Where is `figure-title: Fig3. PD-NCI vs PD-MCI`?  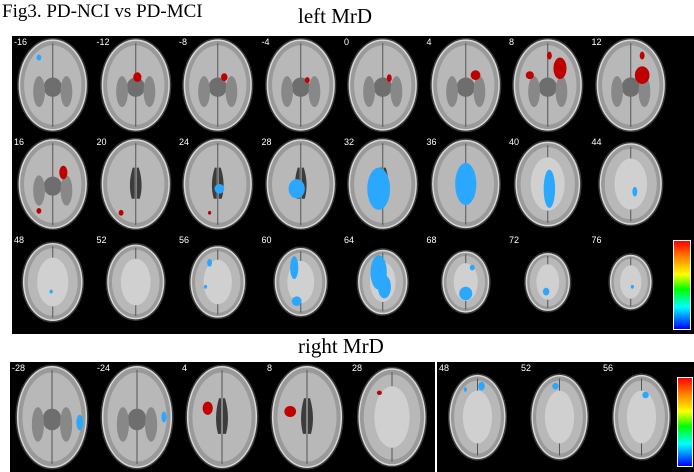
figure-title: Fig3. PD-NCI vs PD-MCI is located at coordinates (102, 11).